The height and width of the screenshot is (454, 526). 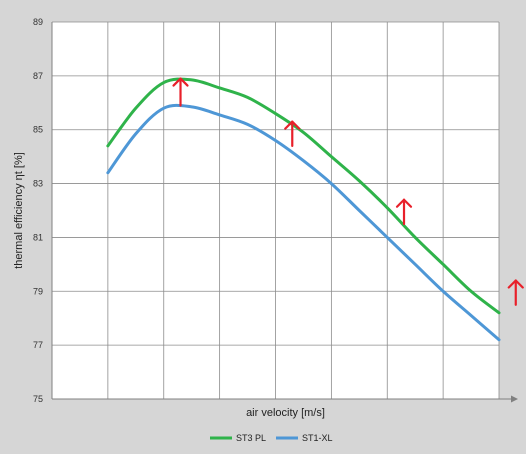 I want to click on y-tick-label: 77, so click(x=38, y=345).